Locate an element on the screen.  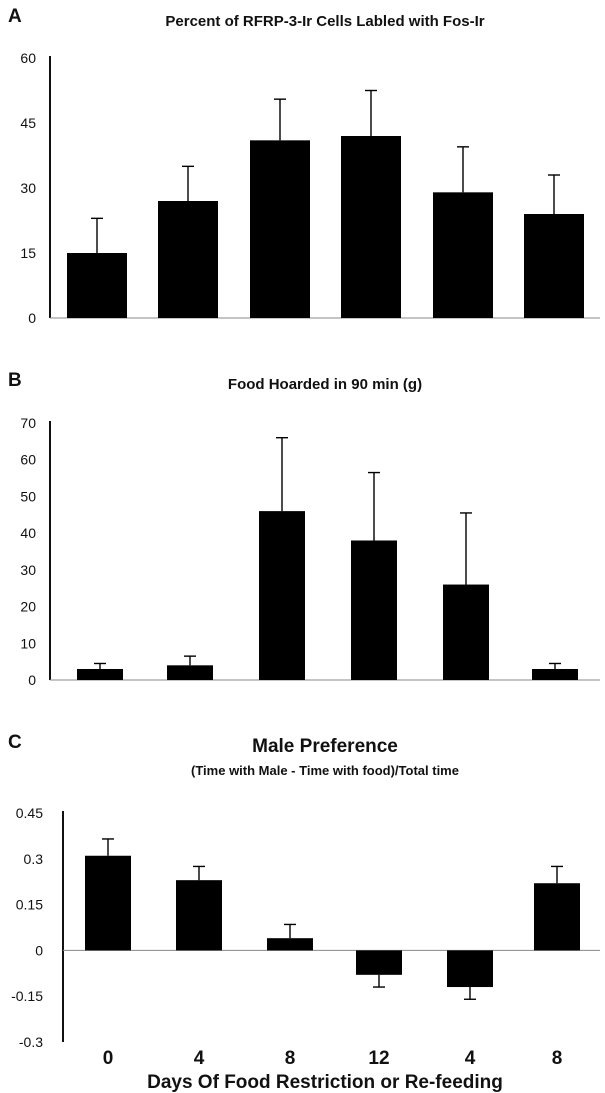
y-tick-label: 0.45 is located at coordinates (29, 813).